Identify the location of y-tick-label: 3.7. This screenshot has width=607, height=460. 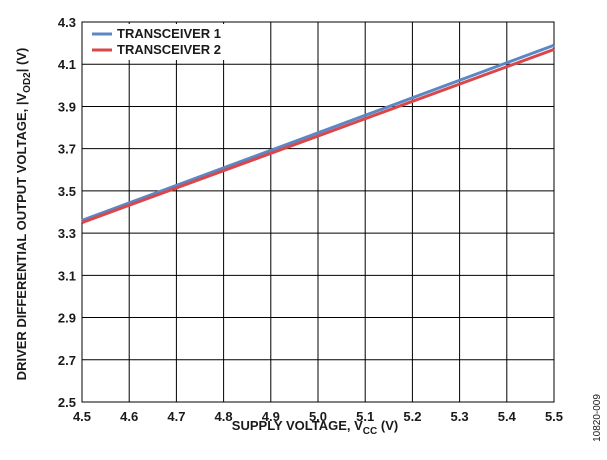
(67, 149).